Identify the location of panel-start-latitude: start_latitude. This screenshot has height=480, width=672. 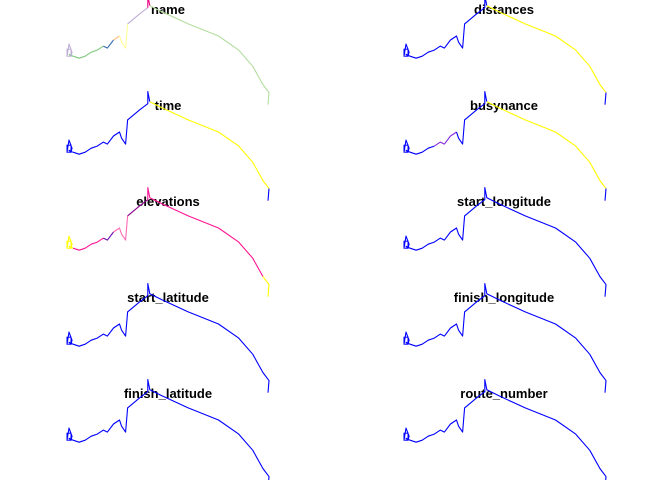
(168, 338).